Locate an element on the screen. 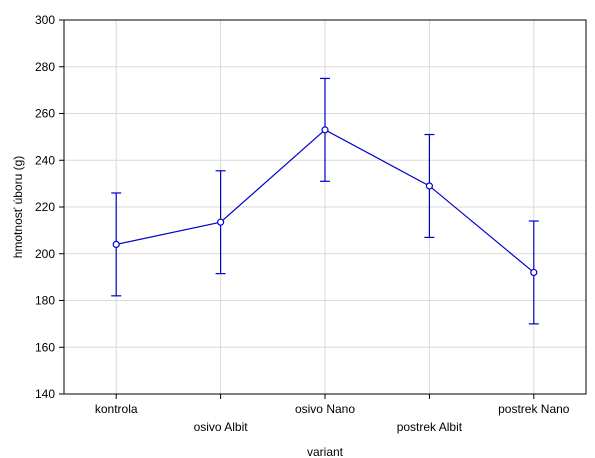 This screenshot has height=458, width=595. y-tick-label: 160 is located at coordinates (45, 347).